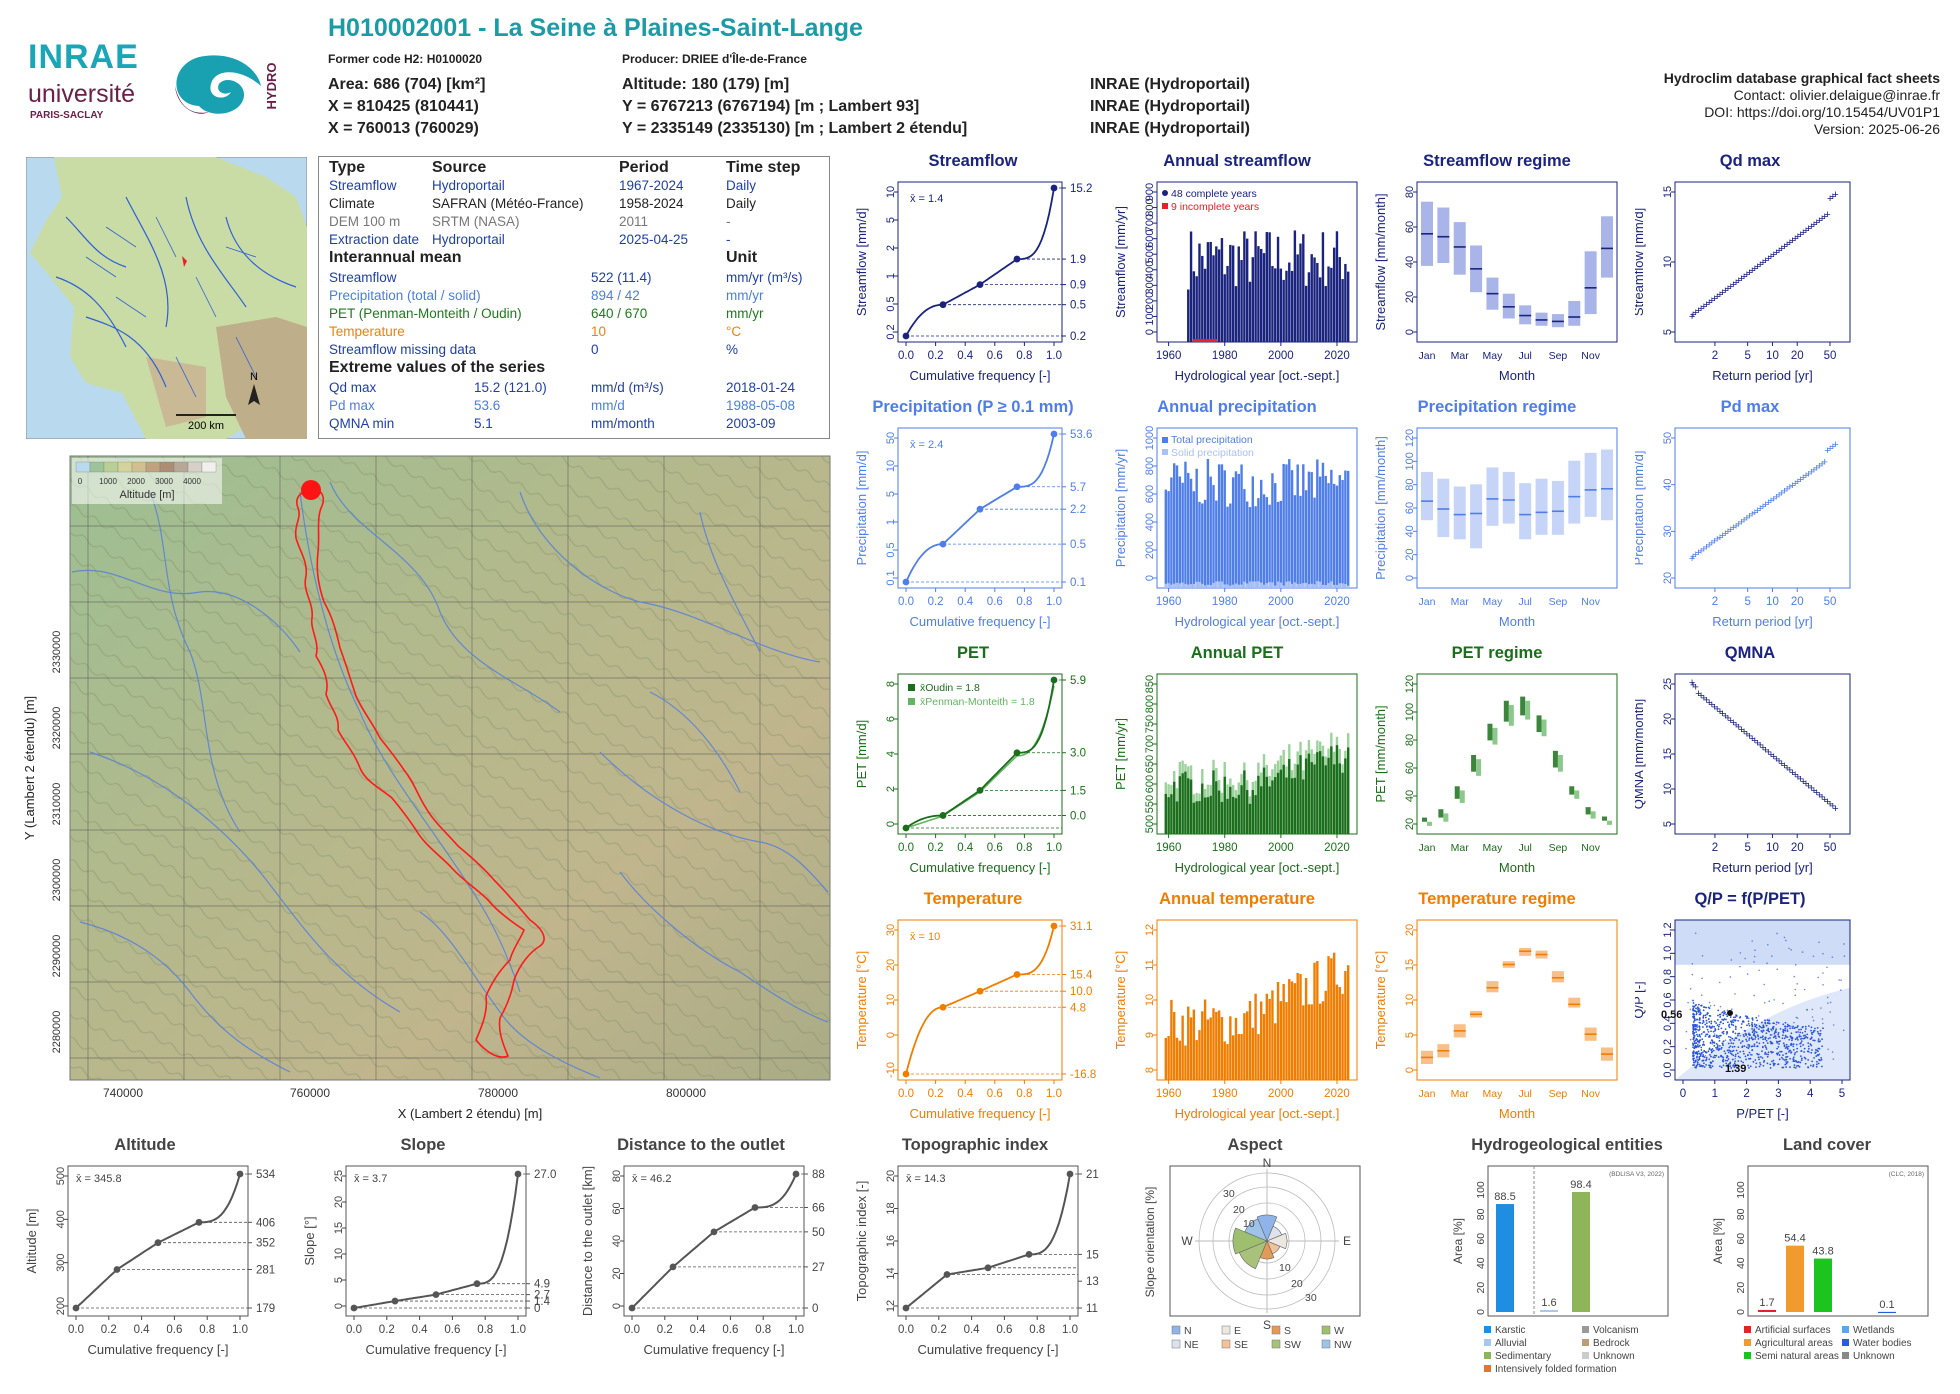 The height and width of the screenshot is (1394, 1960). Describe the element at coordinates (965, 602) in the screenshot. I see `x-tick: 0.4` at that location.